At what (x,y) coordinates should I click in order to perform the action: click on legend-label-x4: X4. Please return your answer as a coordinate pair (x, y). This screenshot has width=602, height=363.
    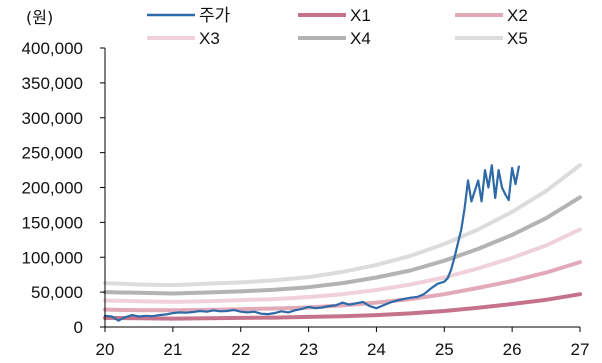
    Looking at the image, I should click on (360, 38).